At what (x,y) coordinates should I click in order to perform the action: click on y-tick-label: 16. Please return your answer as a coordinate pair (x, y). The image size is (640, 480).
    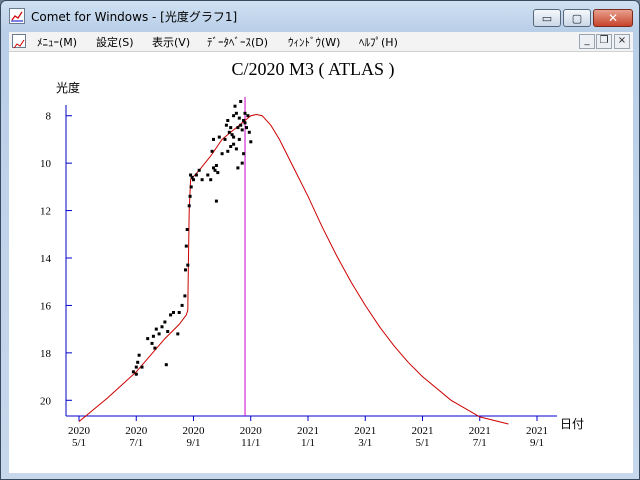
    Looking at the image, I should click on (46, 306).